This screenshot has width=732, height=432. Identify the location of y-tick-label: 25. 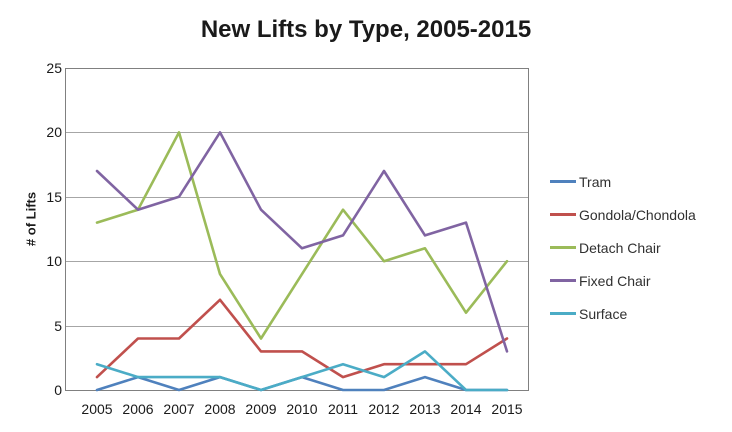
(54, 68).